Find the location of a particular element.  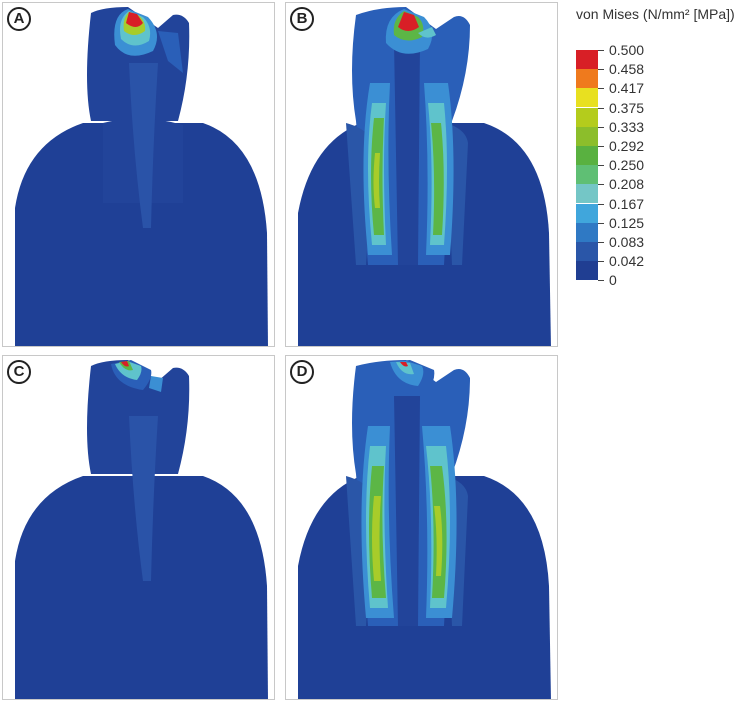

legend-title: von Mises (N/mm² [MPa]) is located at coordinates (655, 14).